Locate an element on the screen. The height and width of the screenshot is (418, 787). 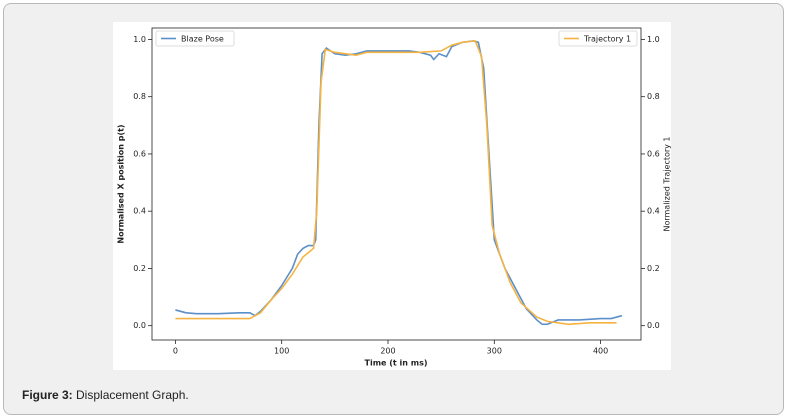
y-tick-label: 0.2 is located at coordinates (139, 268).